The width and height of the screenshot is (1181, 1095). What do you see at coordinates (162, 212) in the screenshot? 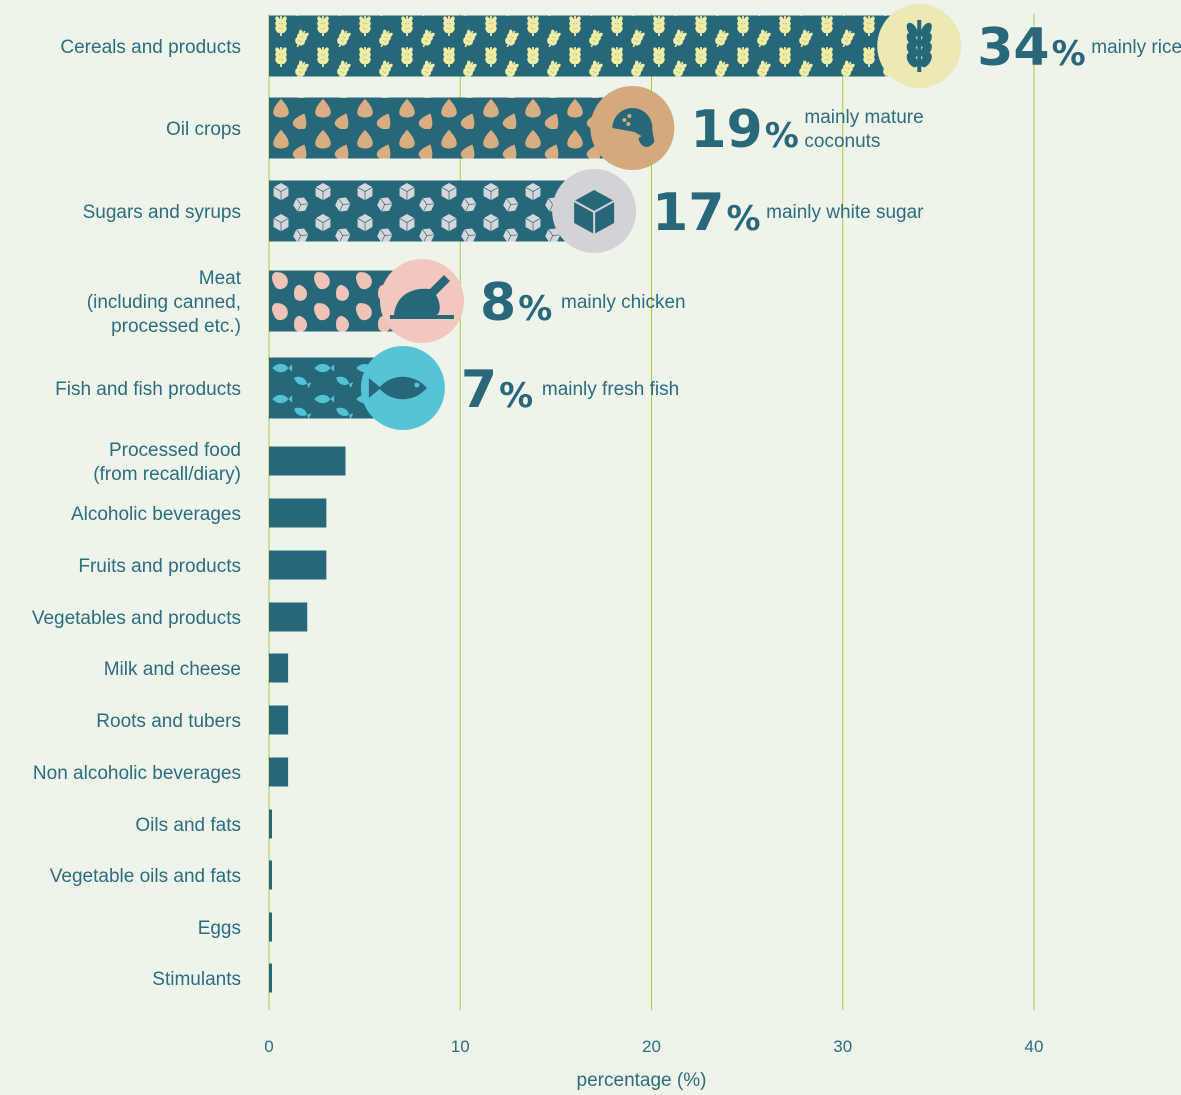
I see `category-label: Sugars and syrups` at bounding box center [162, 212].